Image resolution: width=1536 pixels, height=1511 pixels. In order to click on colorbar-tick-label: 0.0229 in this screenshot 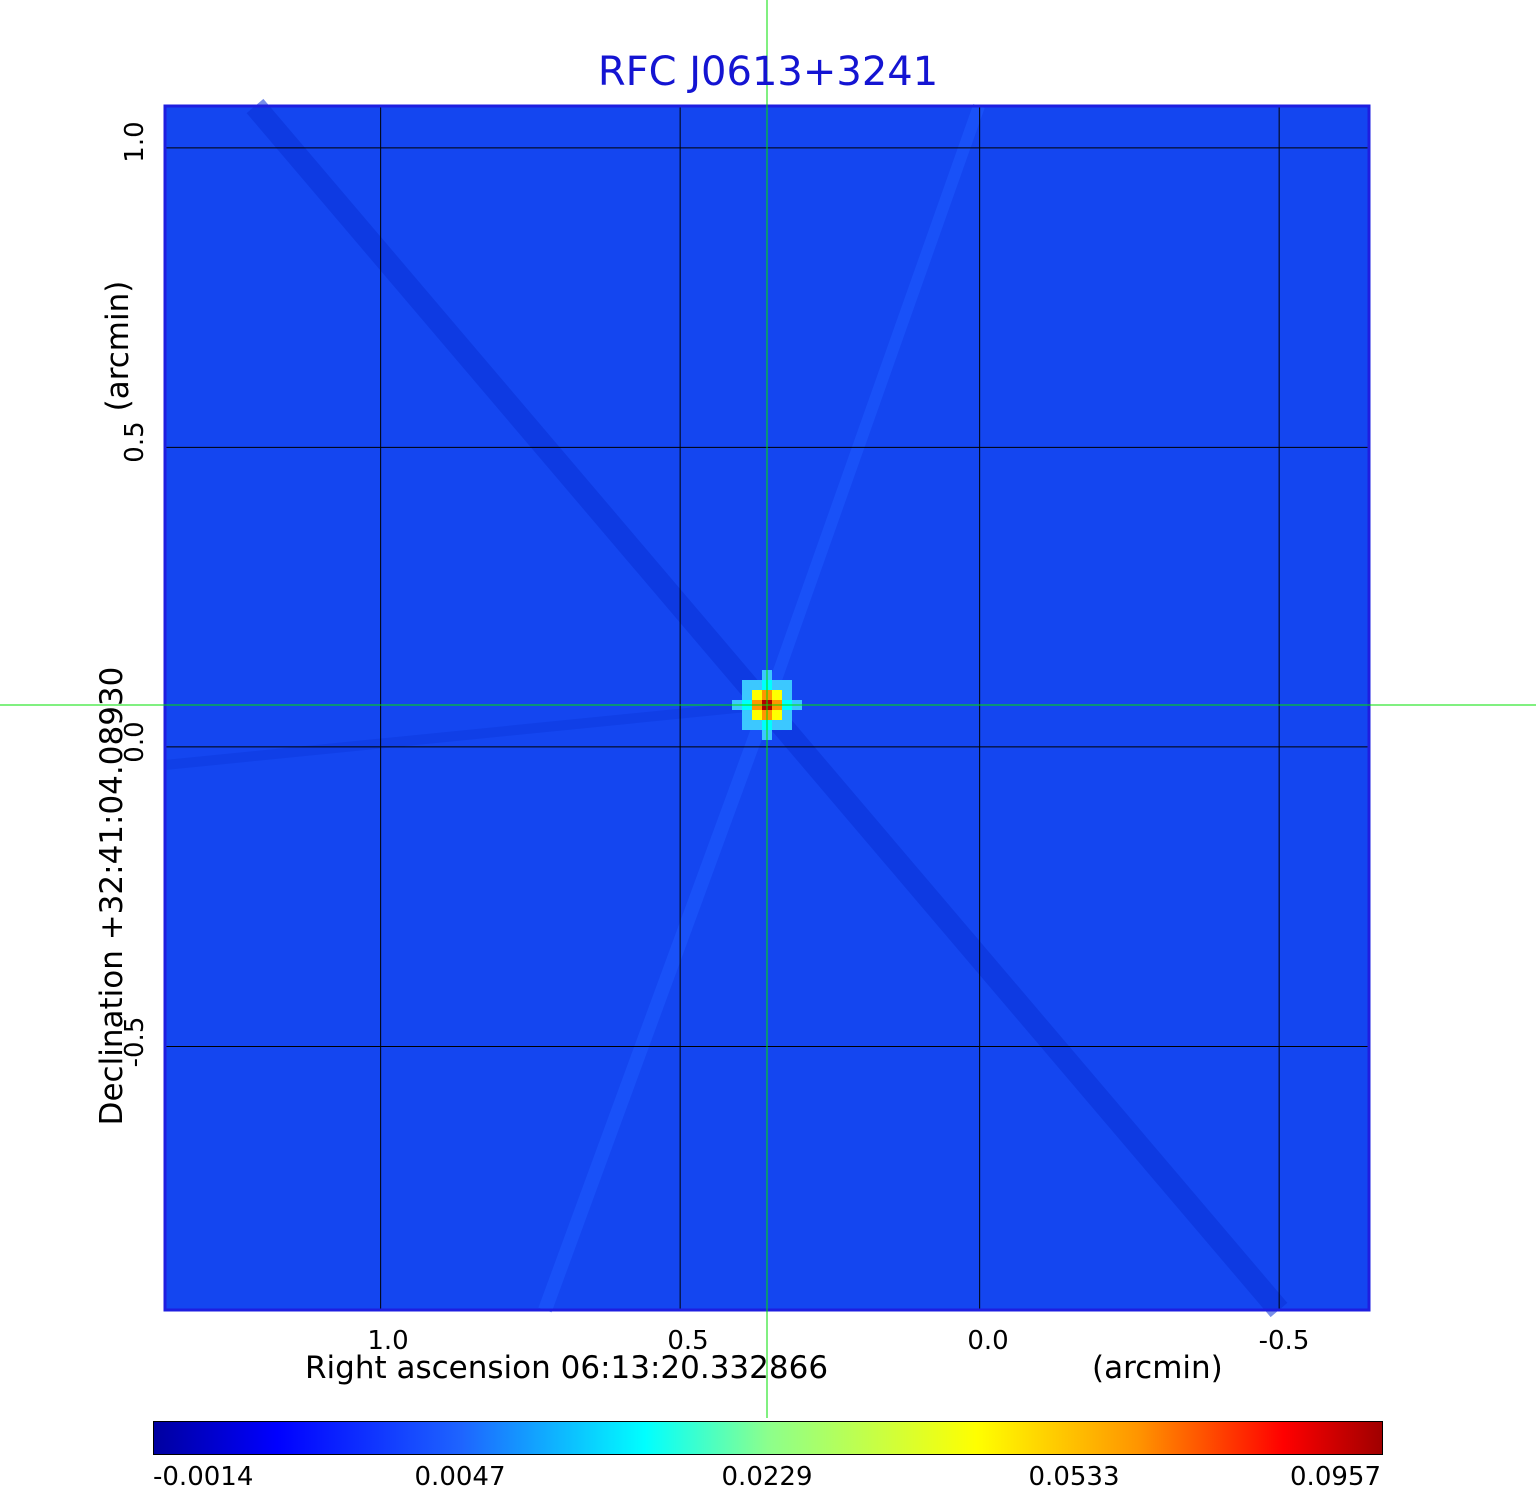, I will do `click(767, 1477)`.